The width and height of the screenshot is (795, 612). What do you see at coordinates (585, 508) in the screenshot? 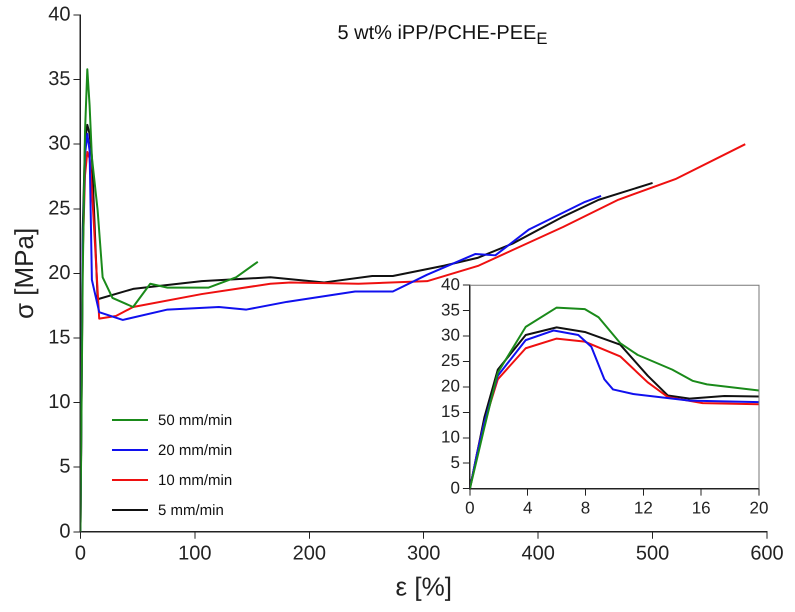
I see `x-tick-label: 8` at bounding box center [585, 508].